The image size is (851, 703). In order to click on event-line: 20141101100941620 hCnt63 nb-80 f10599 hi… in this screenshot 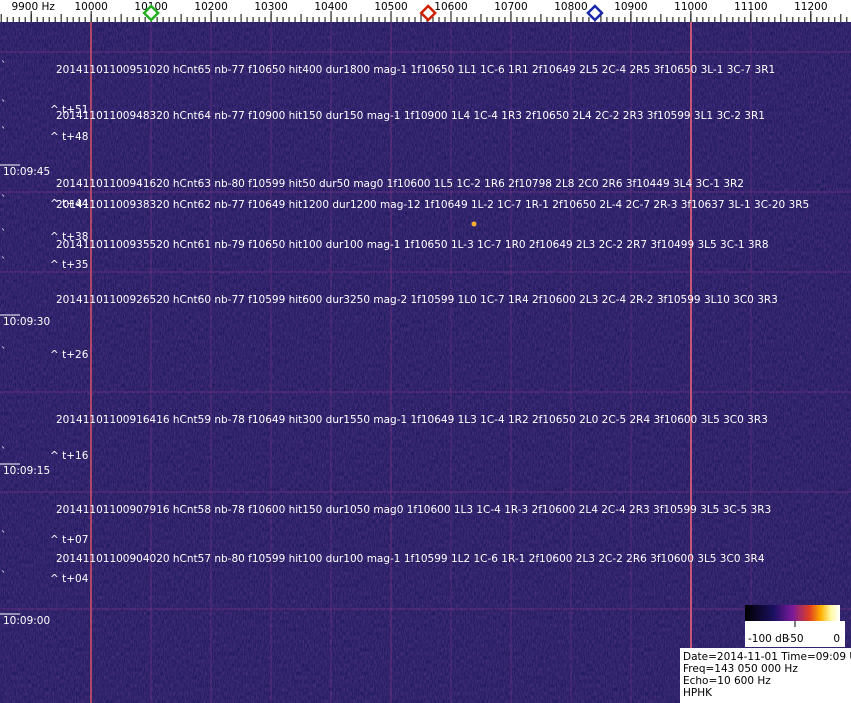, I will do `click(400, 184)`.